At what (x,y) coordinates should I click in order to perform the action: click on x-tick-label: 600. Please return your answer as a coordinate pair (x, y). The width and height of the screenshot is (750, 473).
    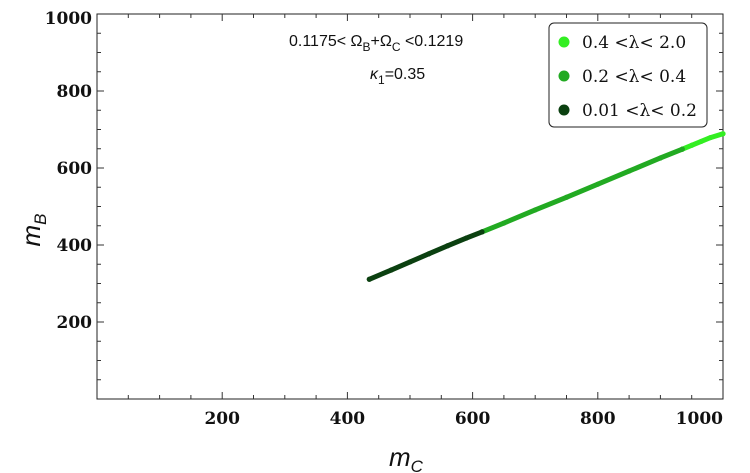
    Looking at the image, I should click on (473, 419).